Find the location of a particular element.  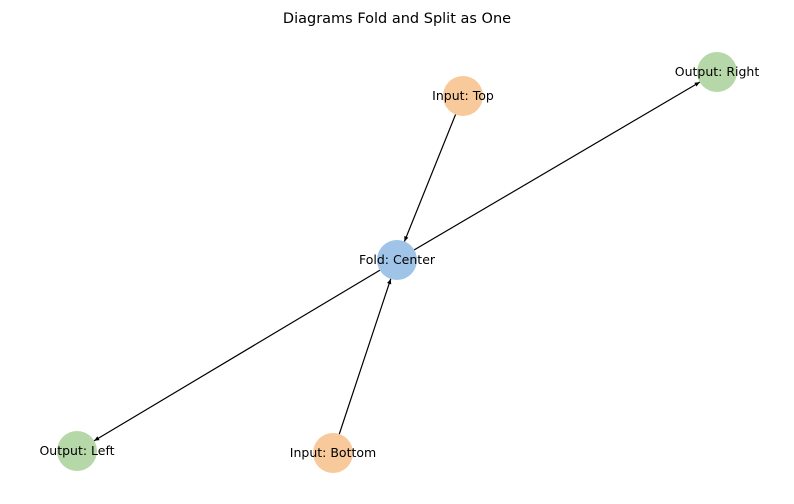

node-top-label: Input: Top is located at coordinates (463, 95).